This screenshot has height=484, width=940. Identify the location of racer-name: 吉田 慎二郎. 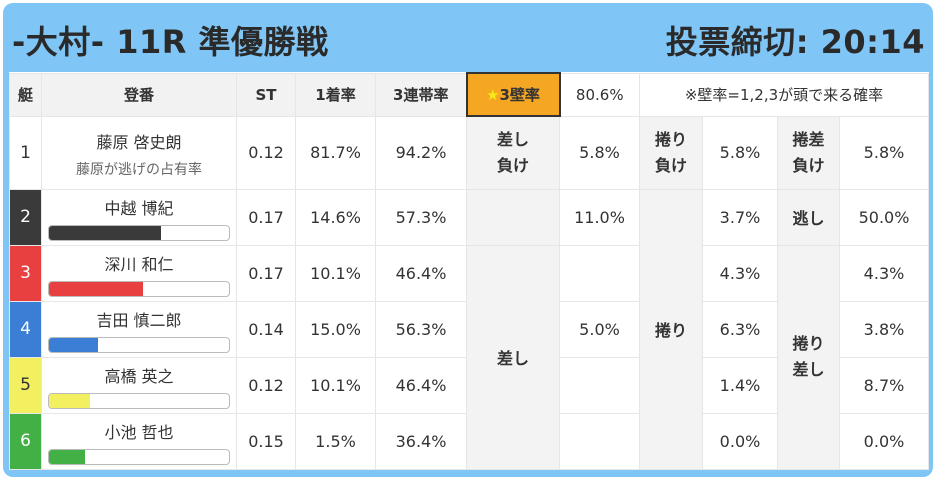
(139, 321).